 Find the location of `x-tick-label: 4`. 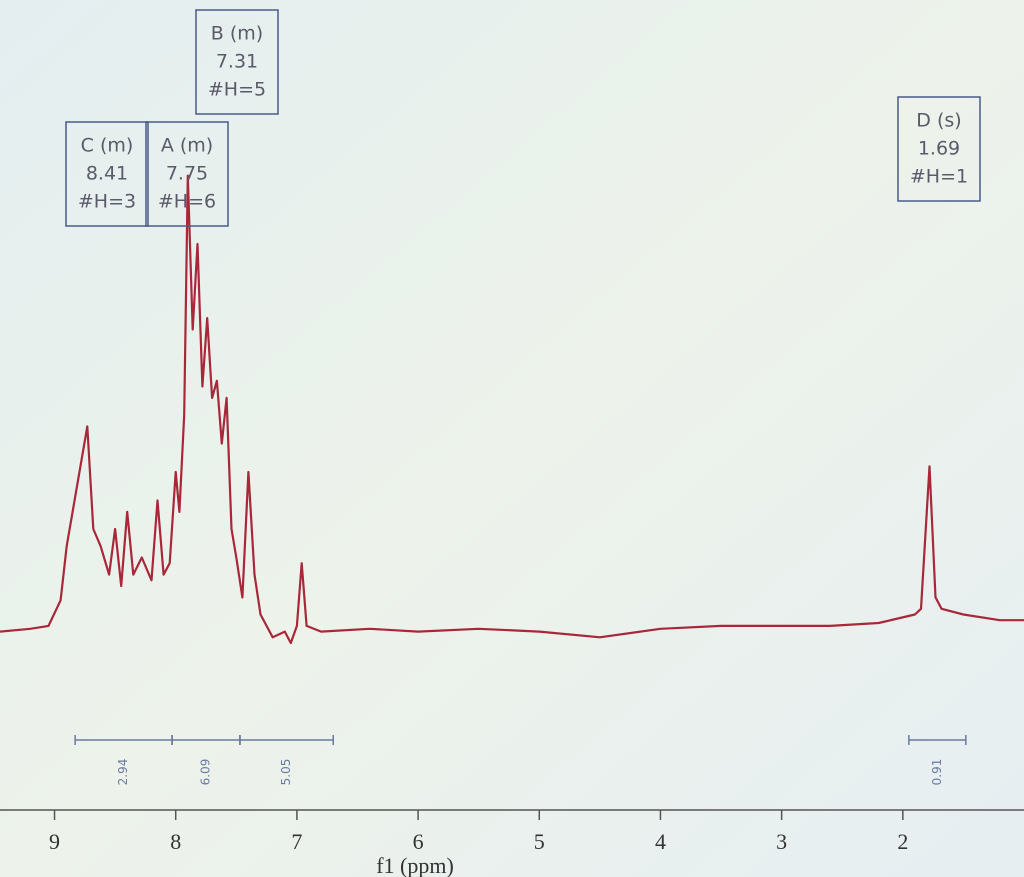

x-tick-label: 4 is located at coordinates (660, 841).